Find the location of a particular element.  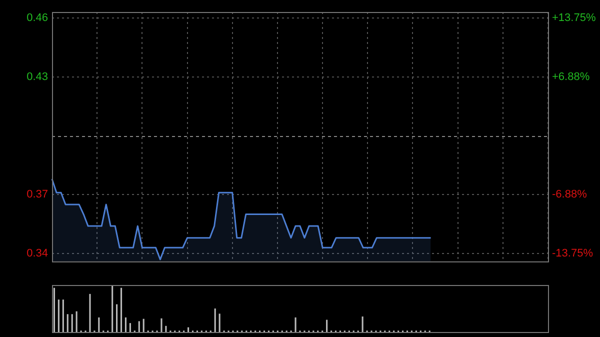

y-tick-label: 0.37 is located at coordinates (37, 194).